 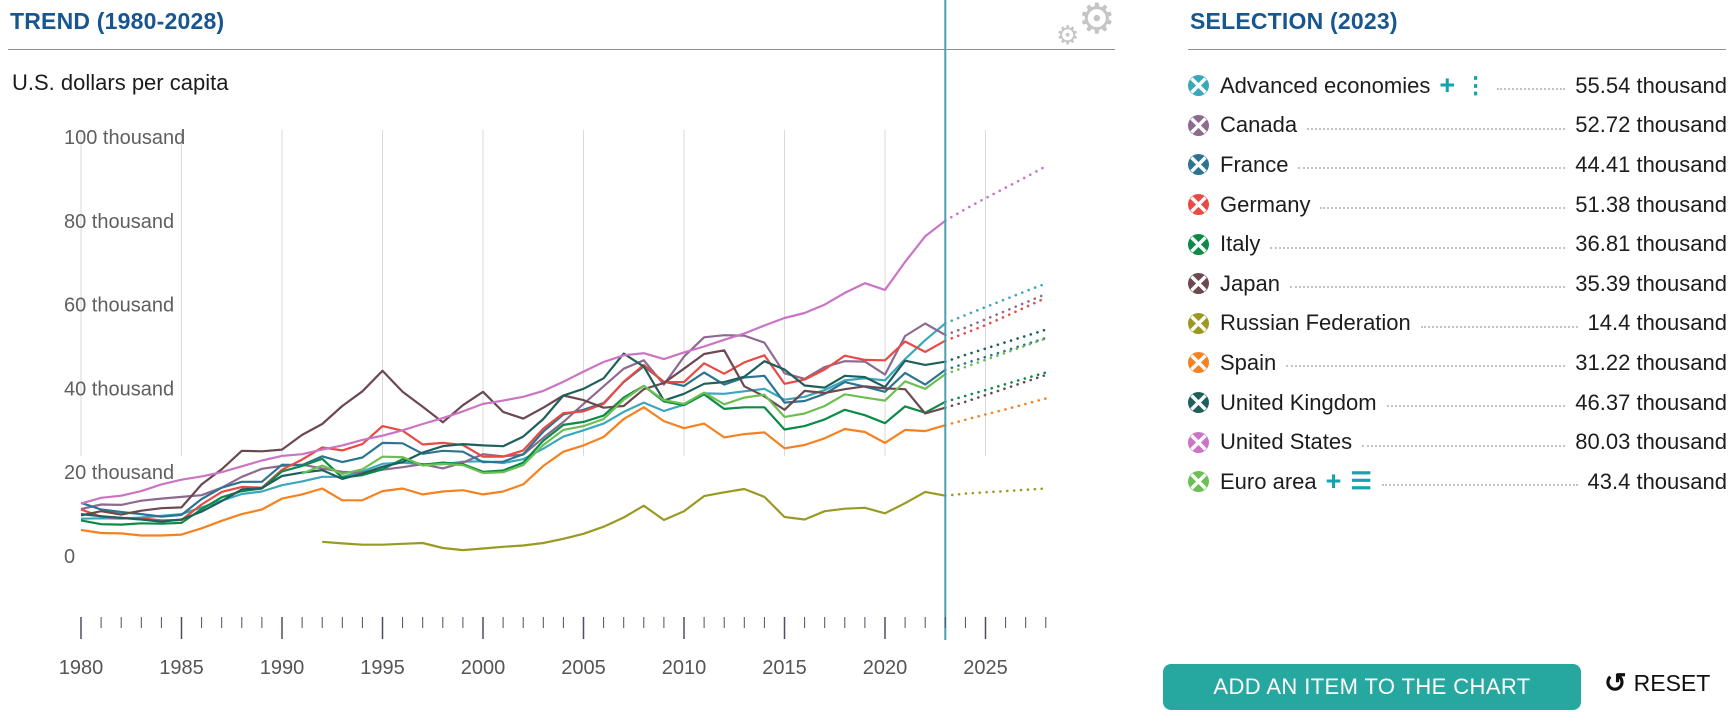 What do you see at coordinates (1254, 164) in the screenshot?
I see `legend-item-label: France` at bounding box center [1254, 164].